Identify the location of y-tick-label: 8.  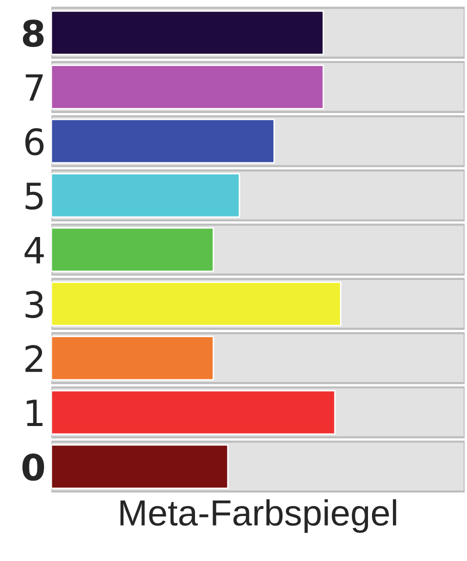
(33, 33).